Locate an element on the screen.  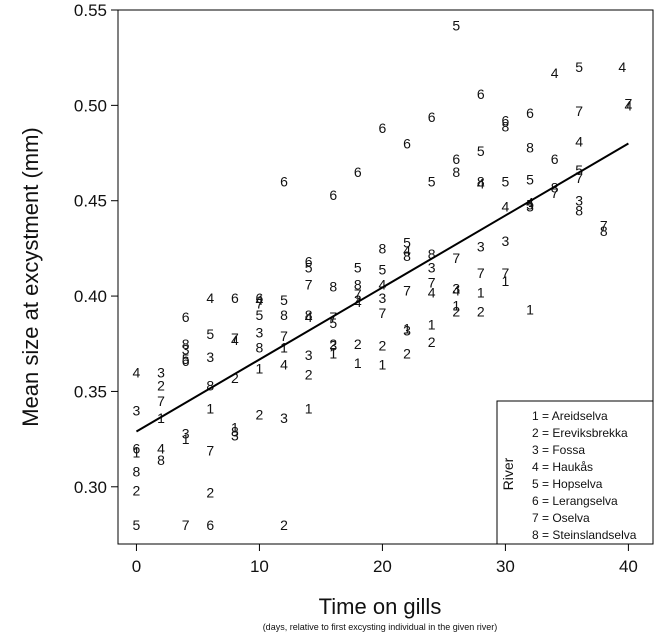
y-tick-label: 0.40 is located at coordinates (90, 296).